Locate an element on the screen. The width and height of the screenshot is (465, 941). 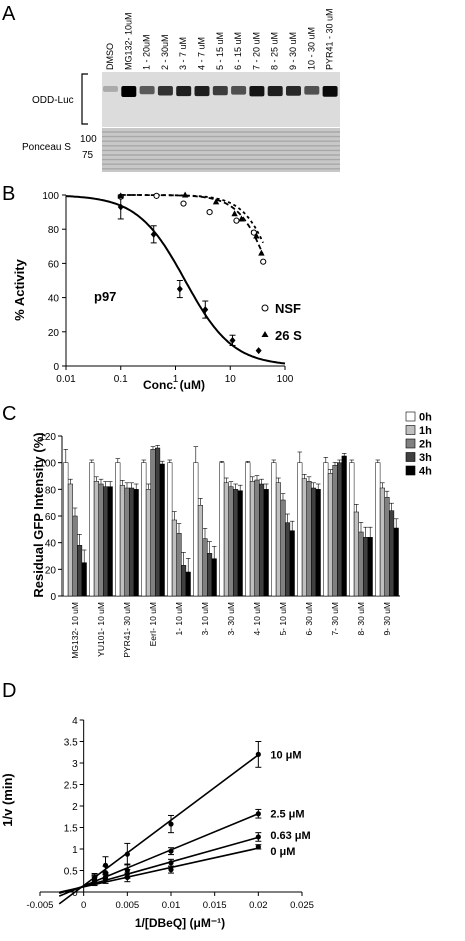
series-label: 2.5 μM is located at coordinates (287, 815).